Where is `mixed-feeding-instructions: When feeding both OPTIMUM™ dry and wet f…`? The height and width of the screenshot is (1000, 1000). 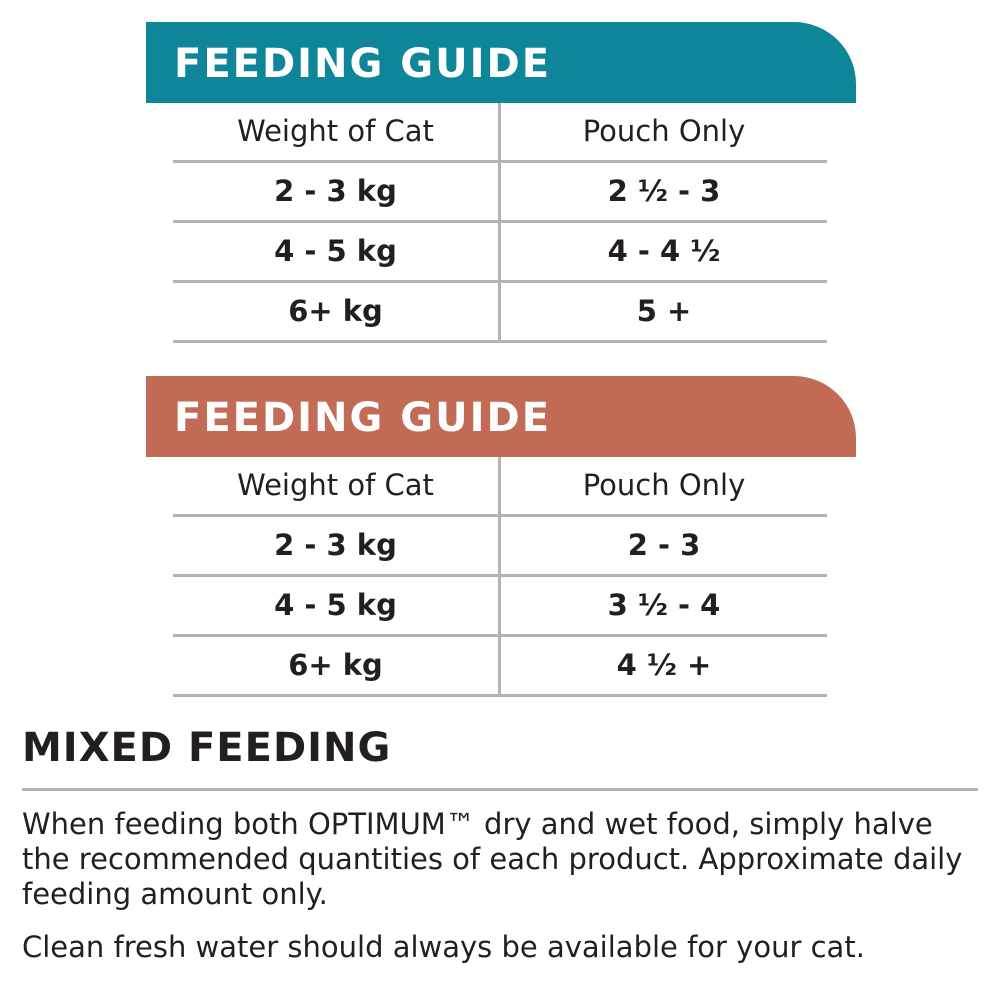 mixed-feeding-instructions: When feeding both OPTIMUM™ dry and wet f… is located at coordinates (492, 859).